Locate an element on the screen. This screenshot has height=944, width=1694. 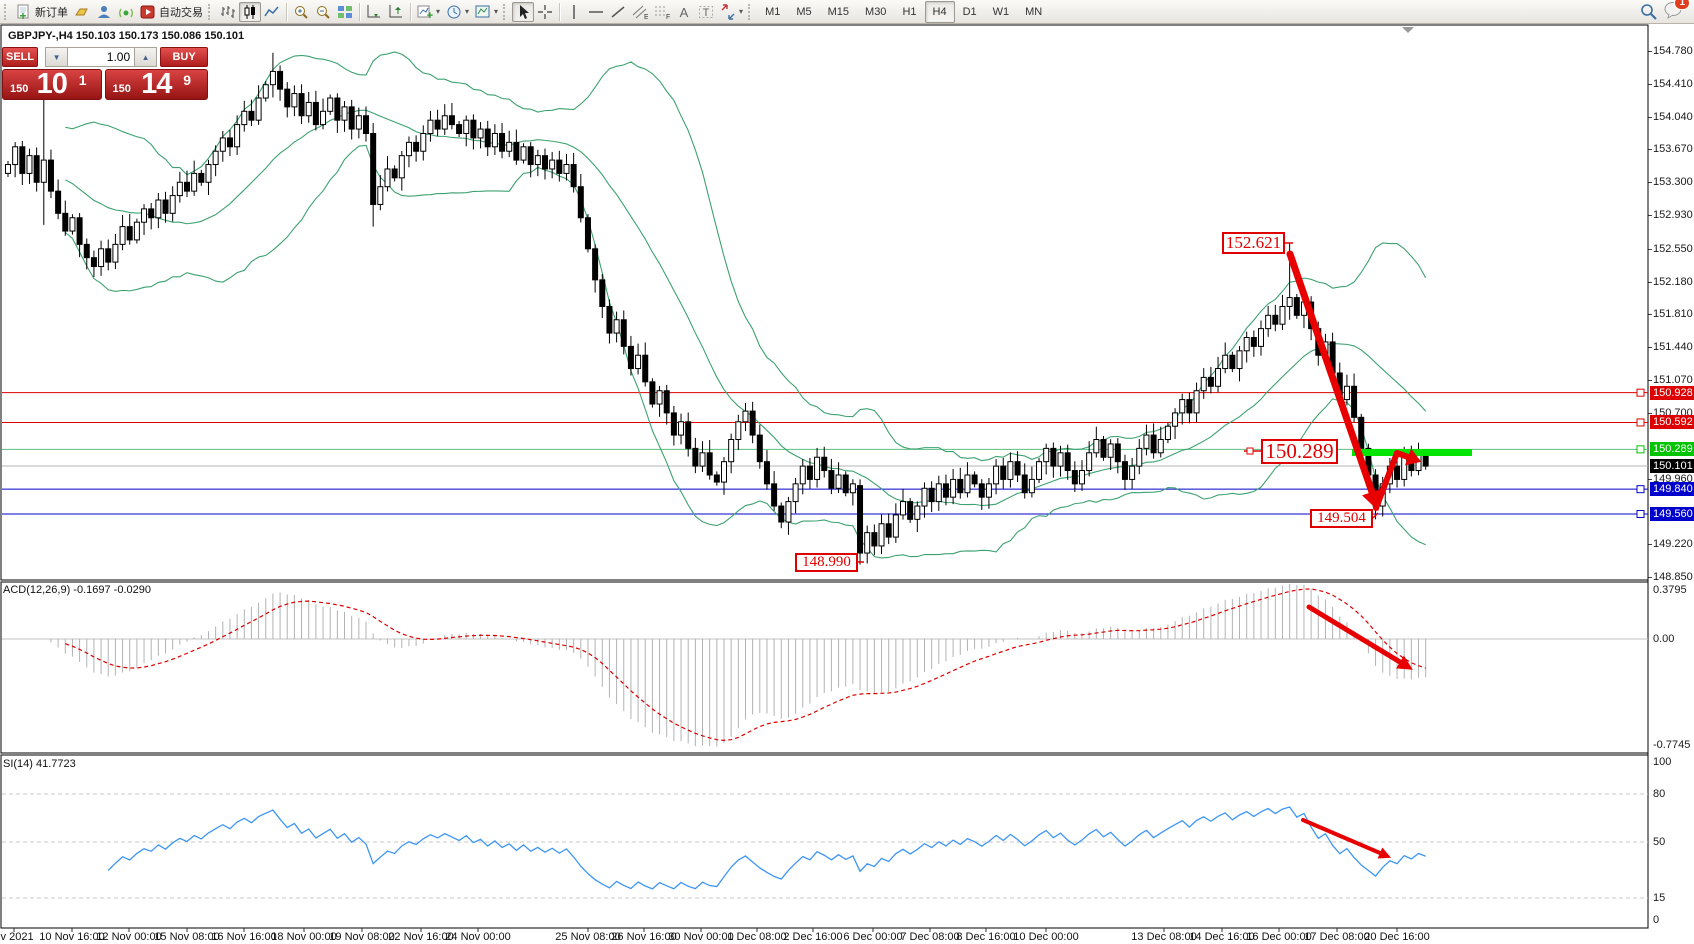
autotrade-button: 自动交易 is located at coordinates (171, 12).